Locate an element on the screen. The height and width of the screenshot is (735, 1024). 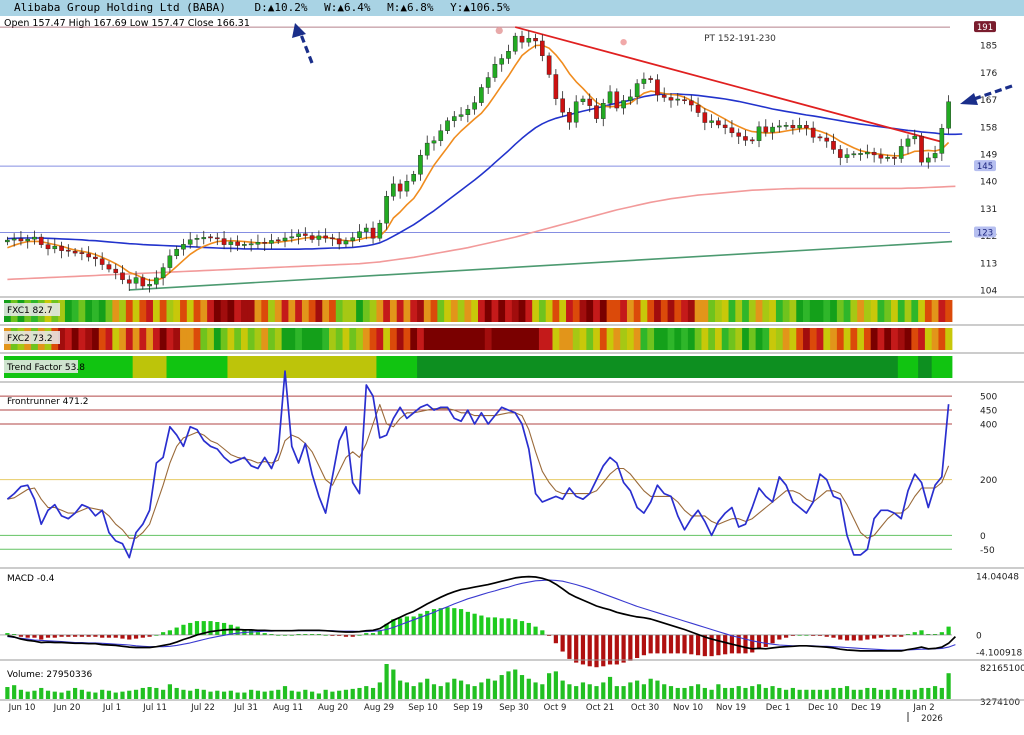
x-tick-label: Oct 30 is located at coordinates (645, 708).